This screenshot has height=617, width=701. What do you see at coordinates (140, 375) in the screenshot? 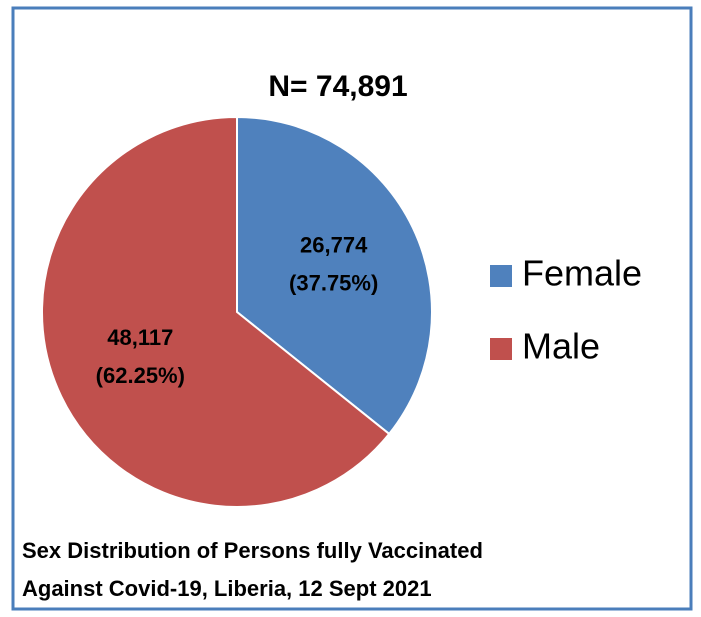
I see `percent-label: (62.25%)` at bounding box center [140, 375].